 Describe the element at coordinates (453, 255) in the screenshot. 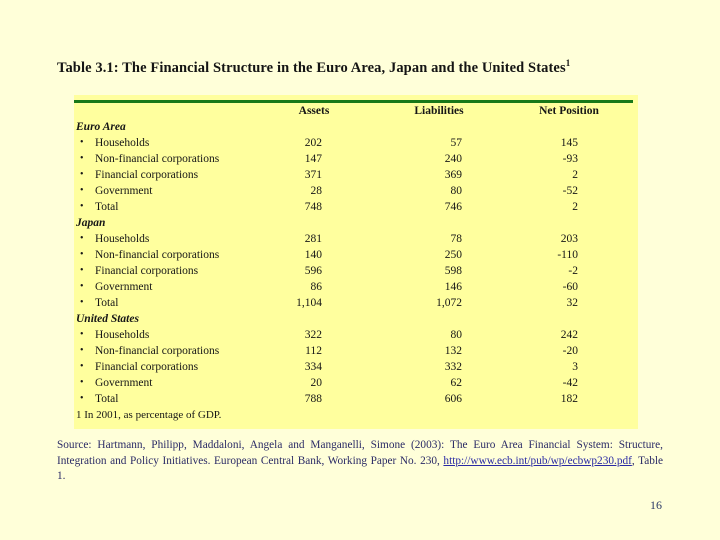

I see `liabilities-value: 250` at that location.